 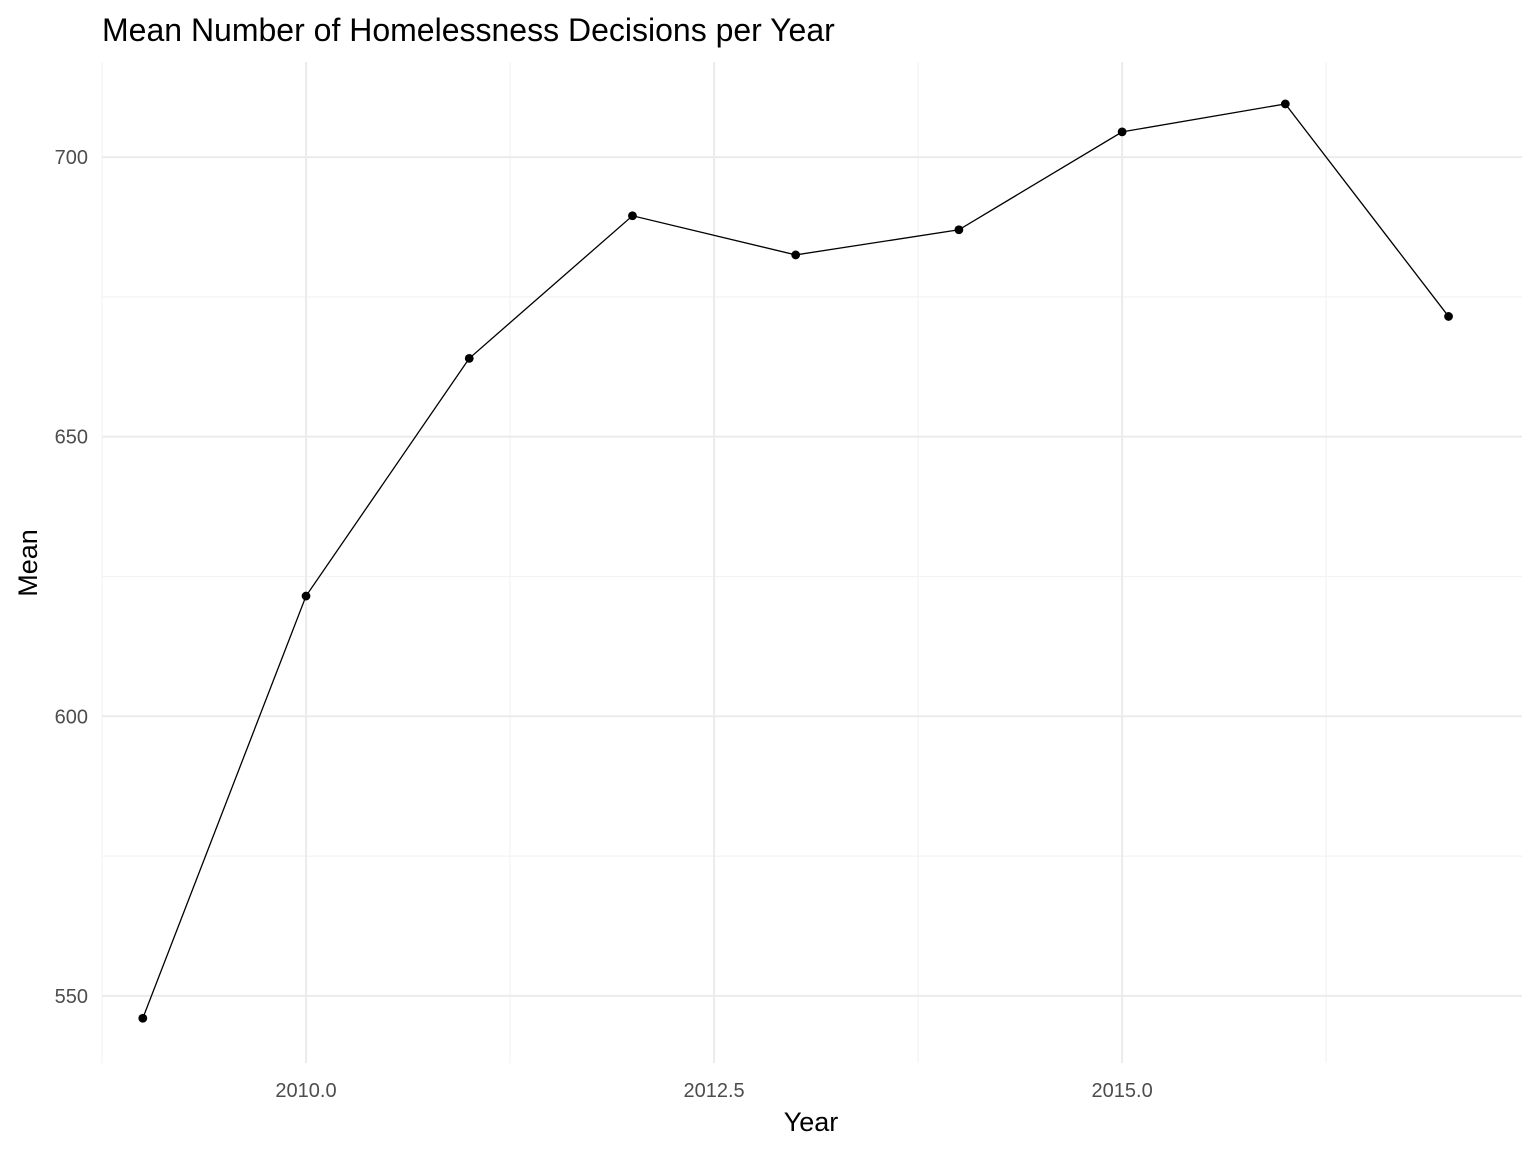 What do you see at coordinates (71, 717) in the screenshot?
I see `y-tick-label: 600` at bounding box center [71, 717].